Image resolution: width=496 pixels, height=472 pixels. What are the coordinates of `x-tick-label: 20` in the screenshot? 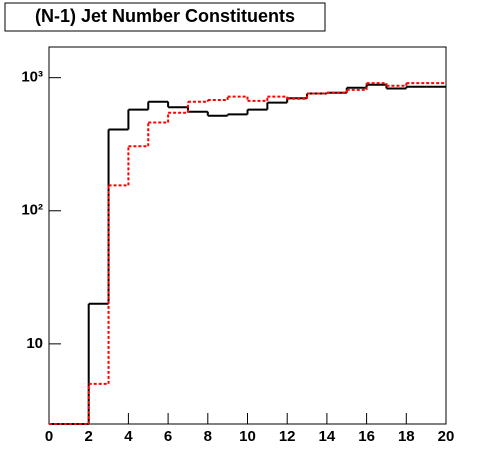 It's located at (446, 436).